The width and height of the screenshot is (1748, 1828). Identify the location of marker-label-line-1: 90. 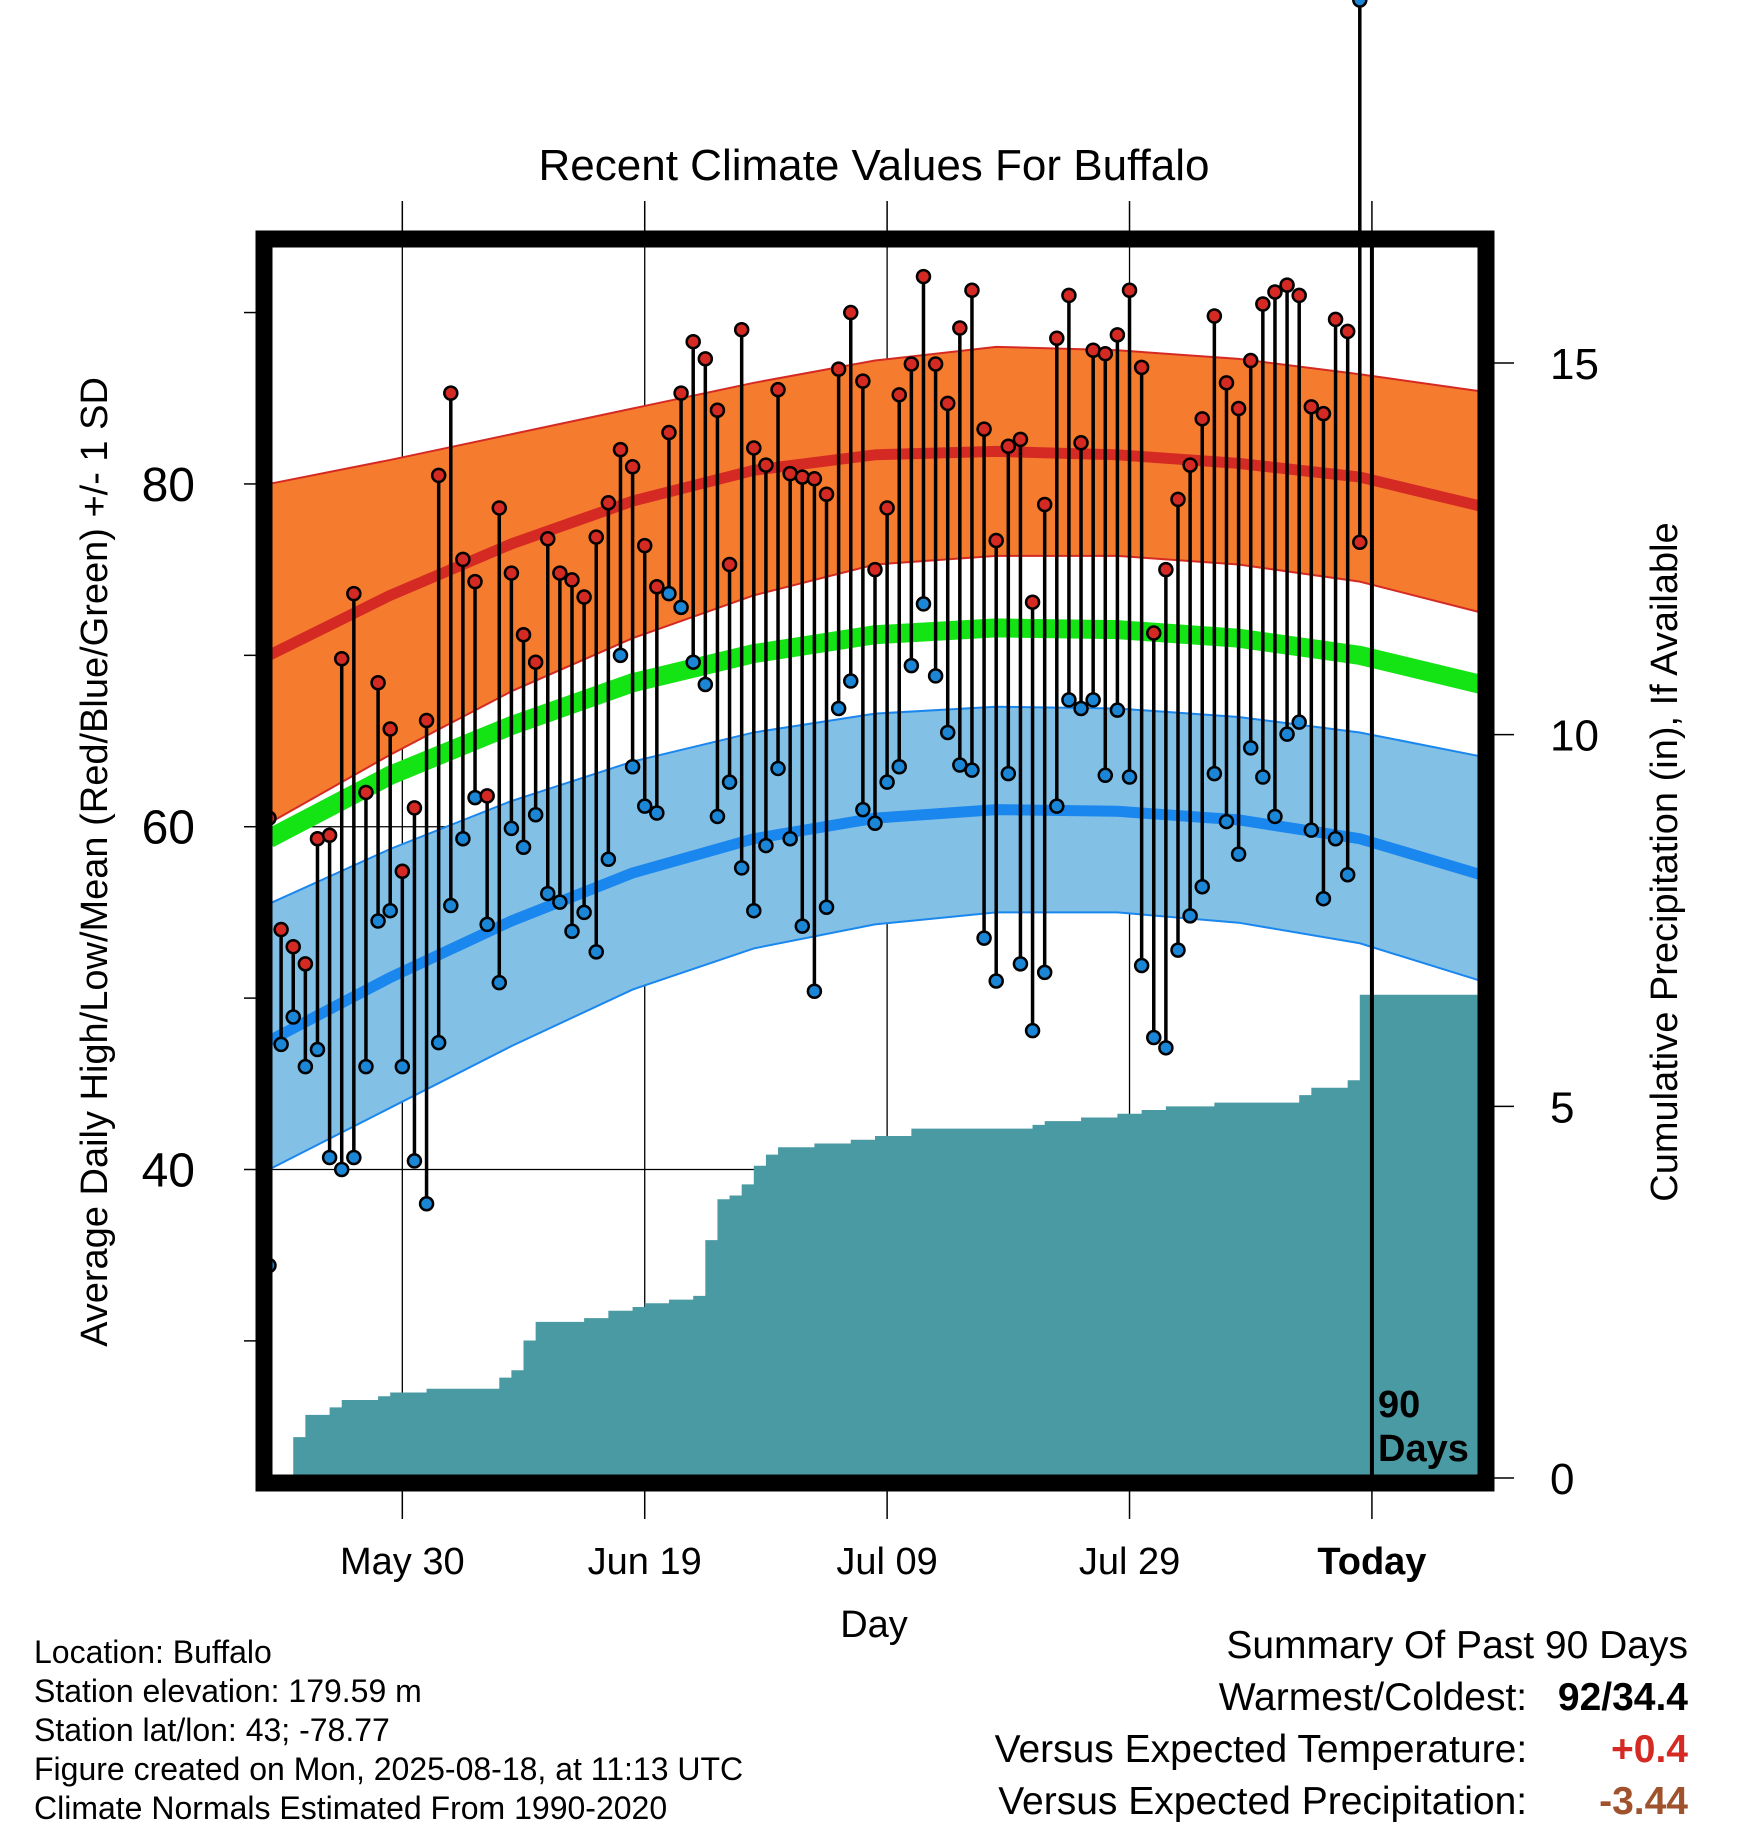
(1399, 1405).